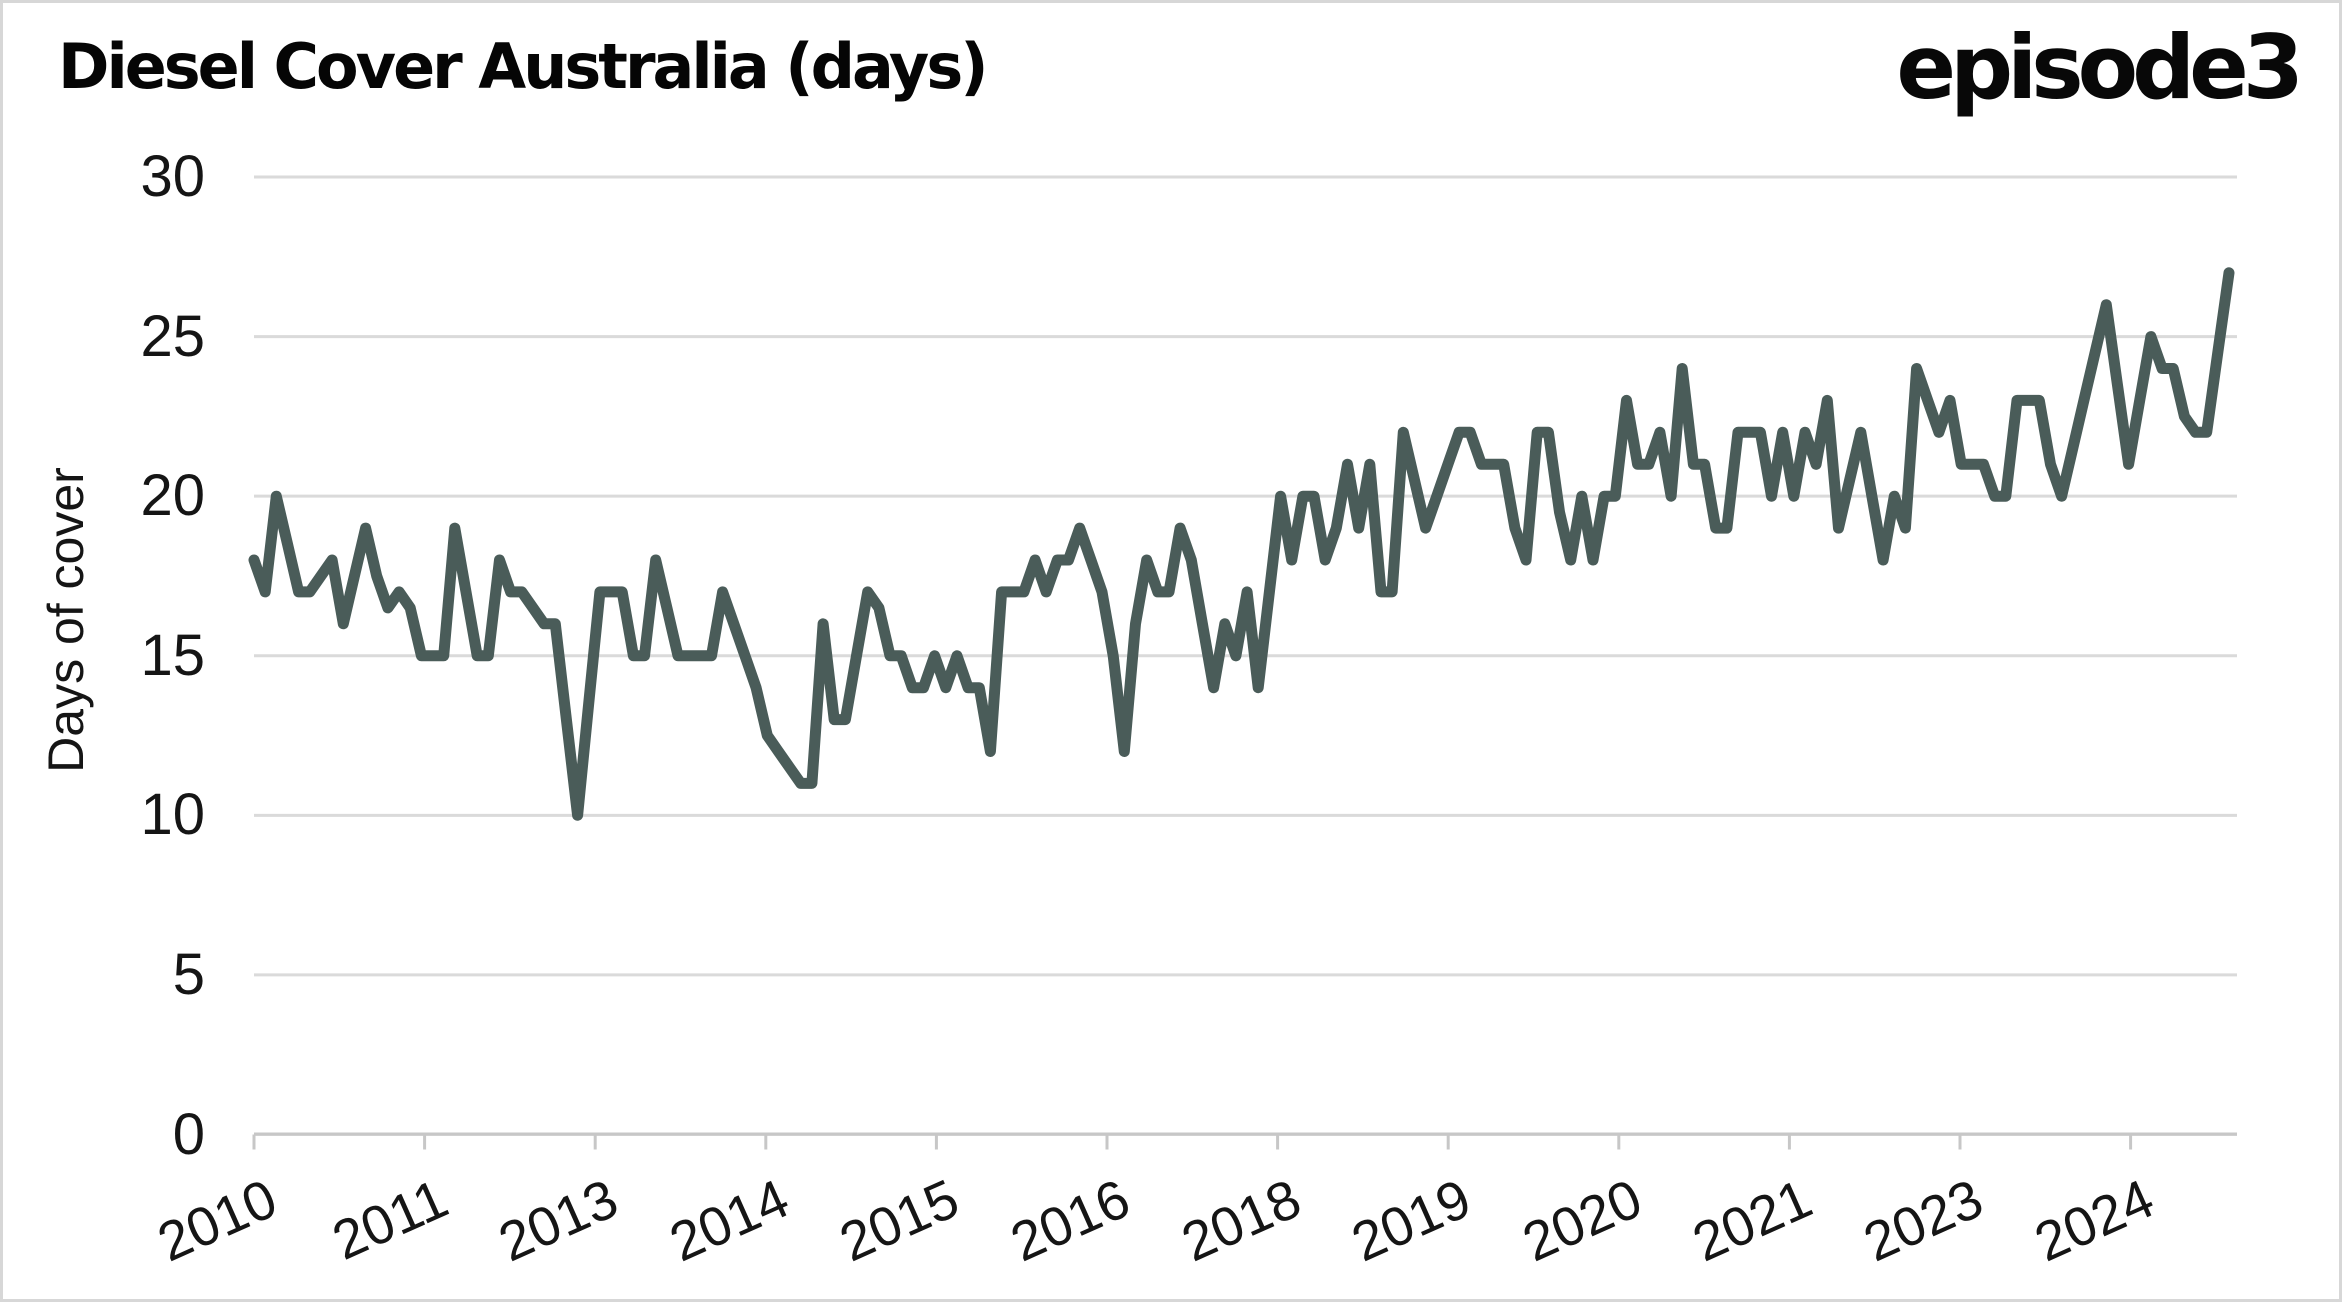 This screenshot has height=1302, width=2342. I want to click on y-tick-label-10: 10, so click(172, 815).